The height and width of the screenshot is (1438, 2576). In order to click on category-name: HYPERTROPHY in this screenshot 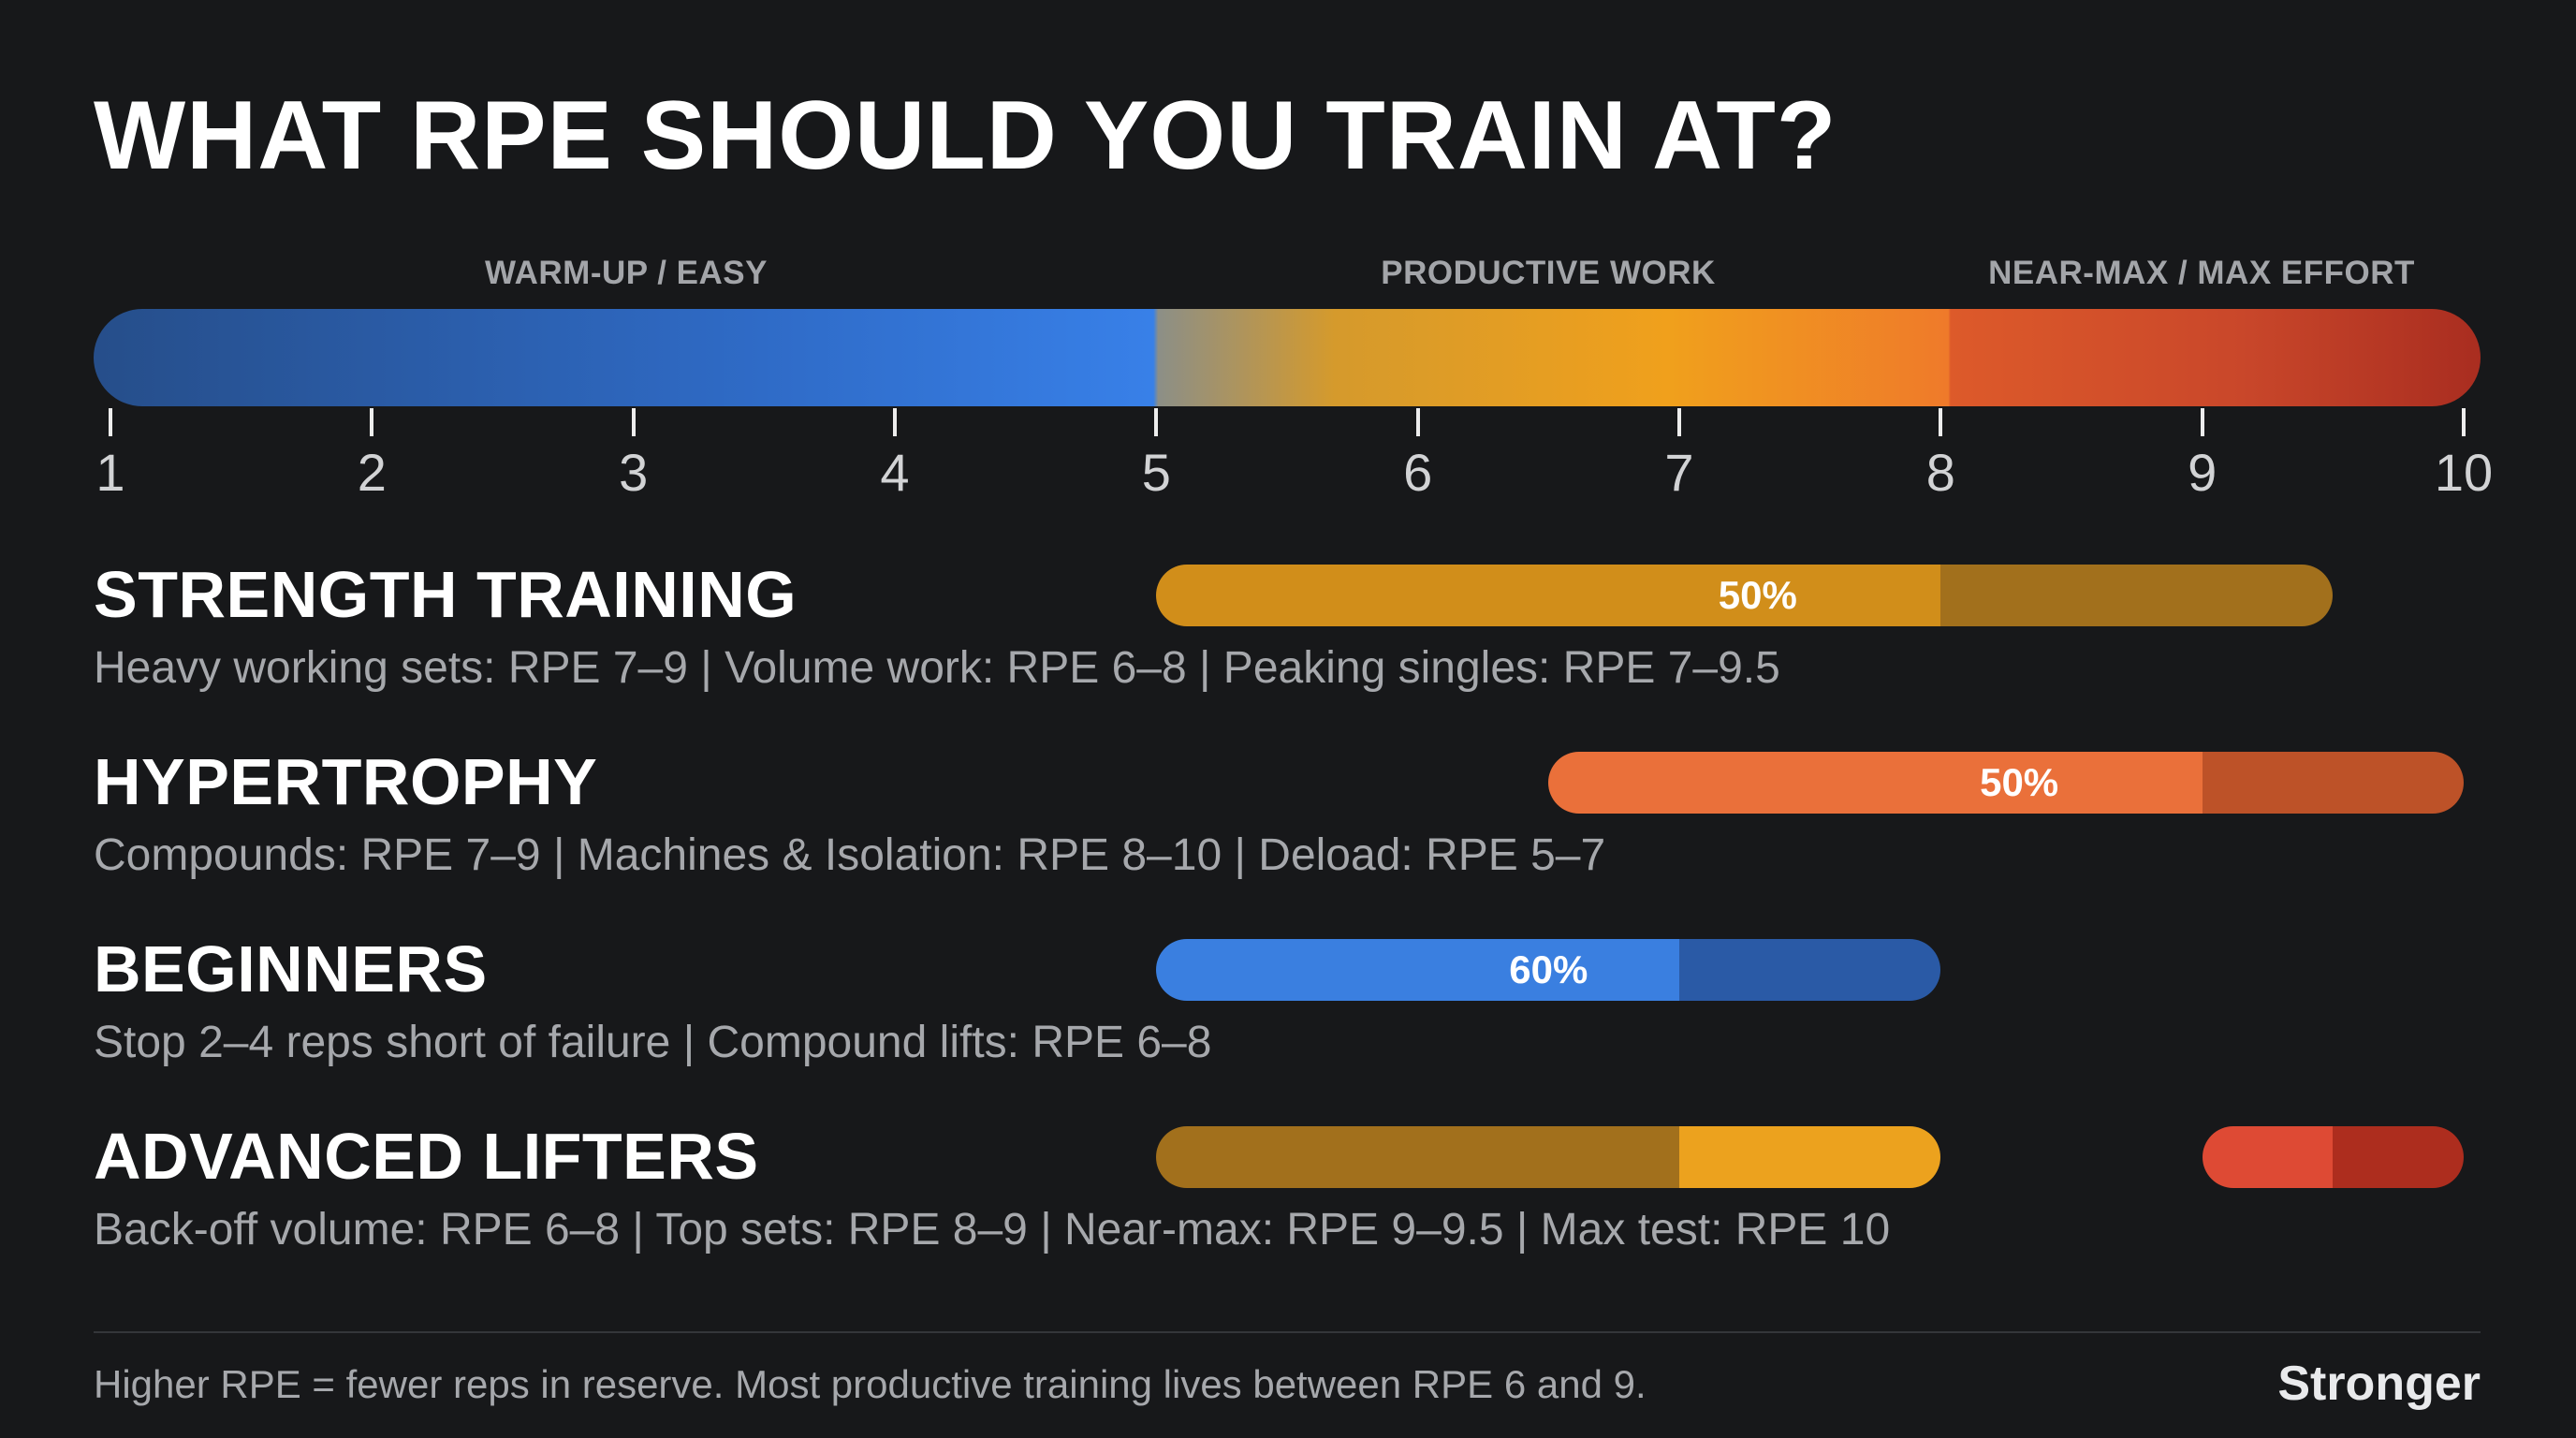, I will do `click(346, 781)`.